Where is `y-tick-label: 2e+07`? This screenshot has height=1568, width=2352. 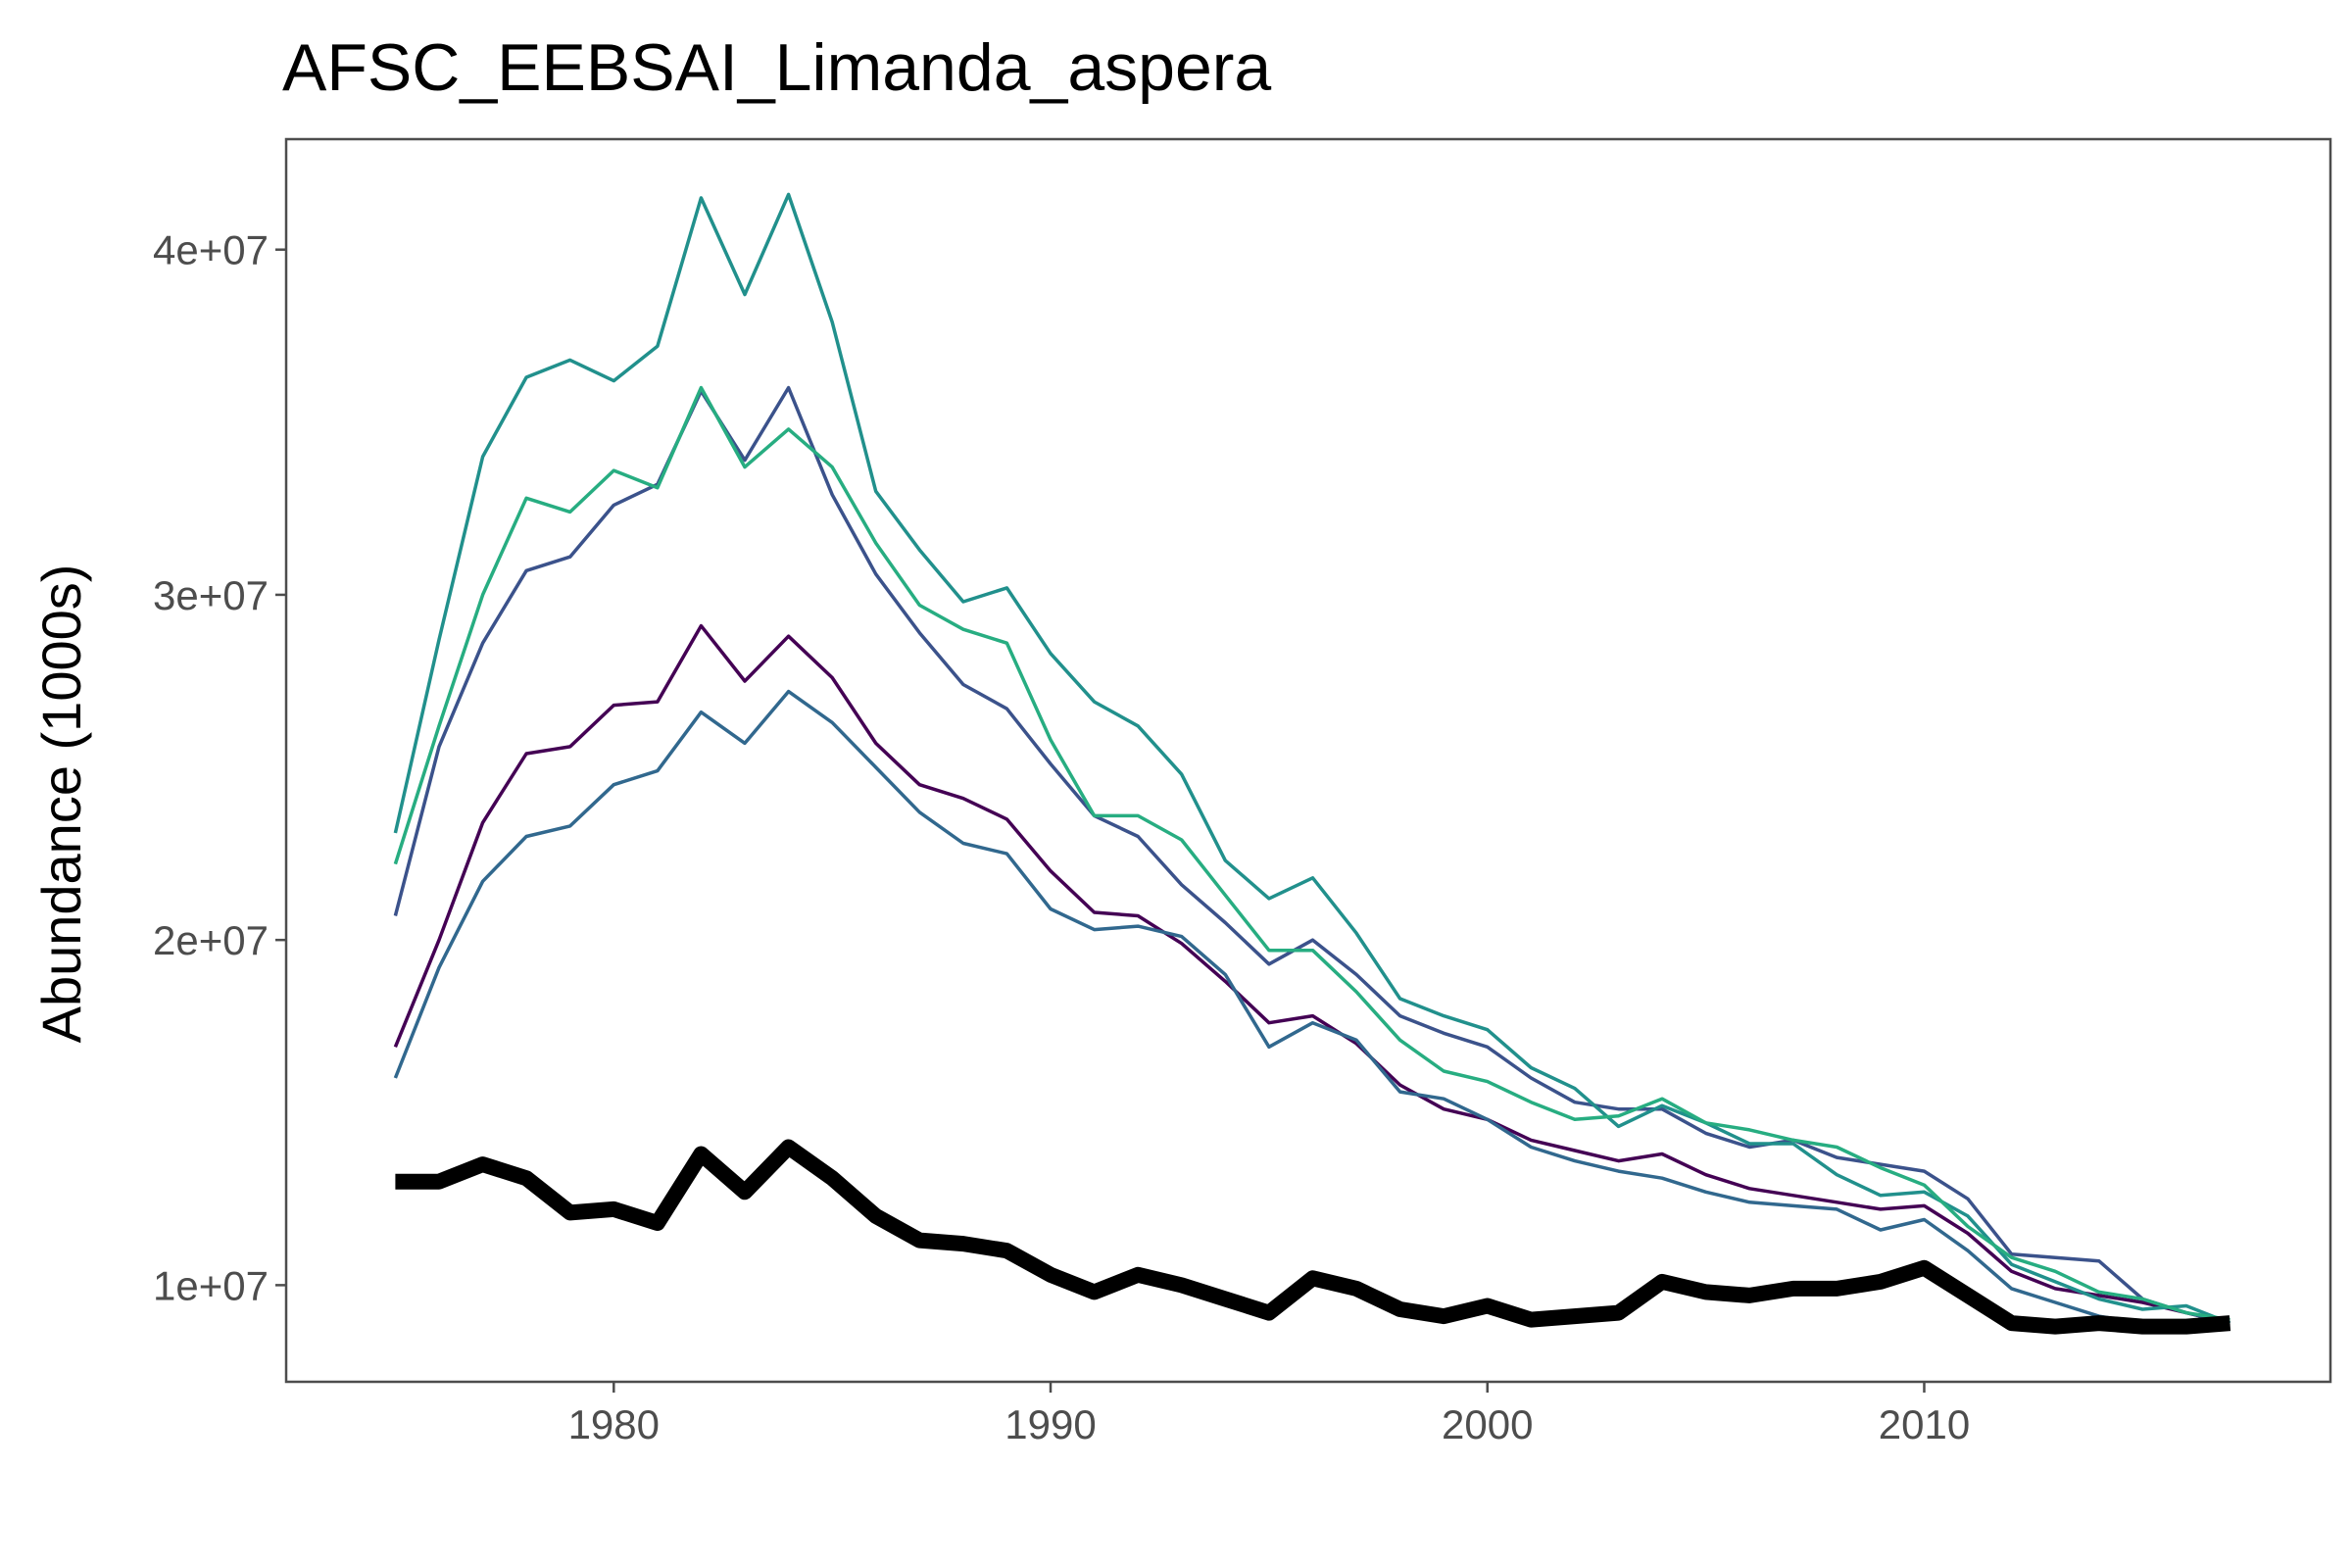
y-tick-label: 2e+07 is located at coordinates (211, 940).